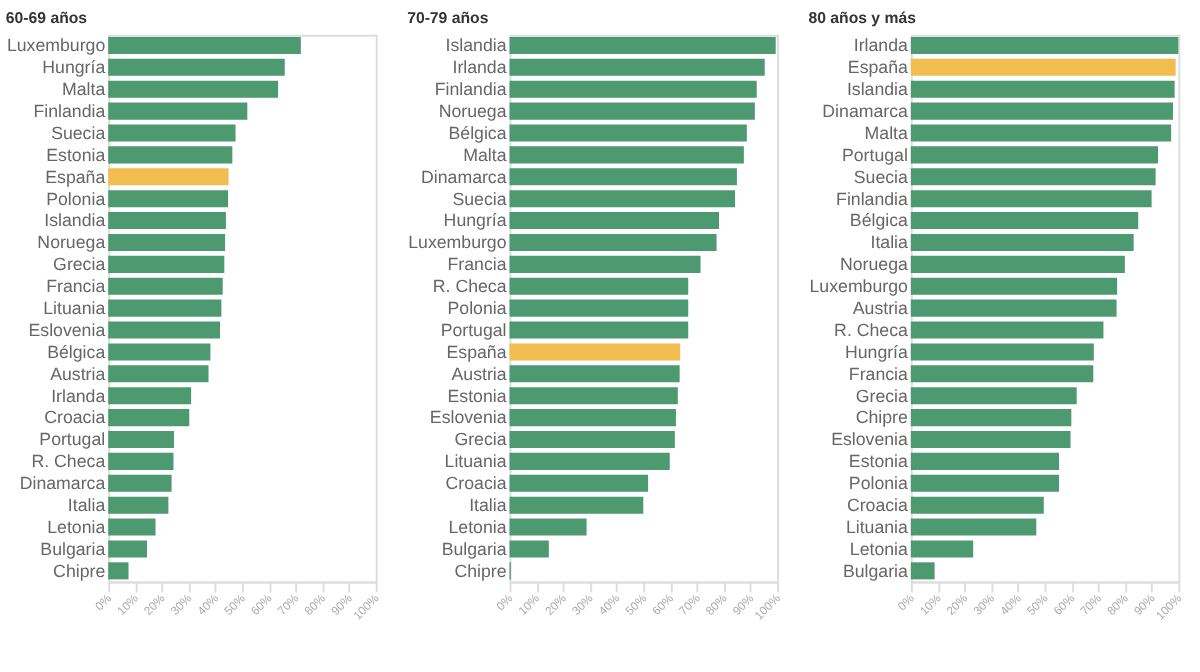 The image size is (1200, 672). What do you see at coordinates (477, 264) in the screenshot?
I see `y-tick-label: Francia` at bounding box center [477, 264].